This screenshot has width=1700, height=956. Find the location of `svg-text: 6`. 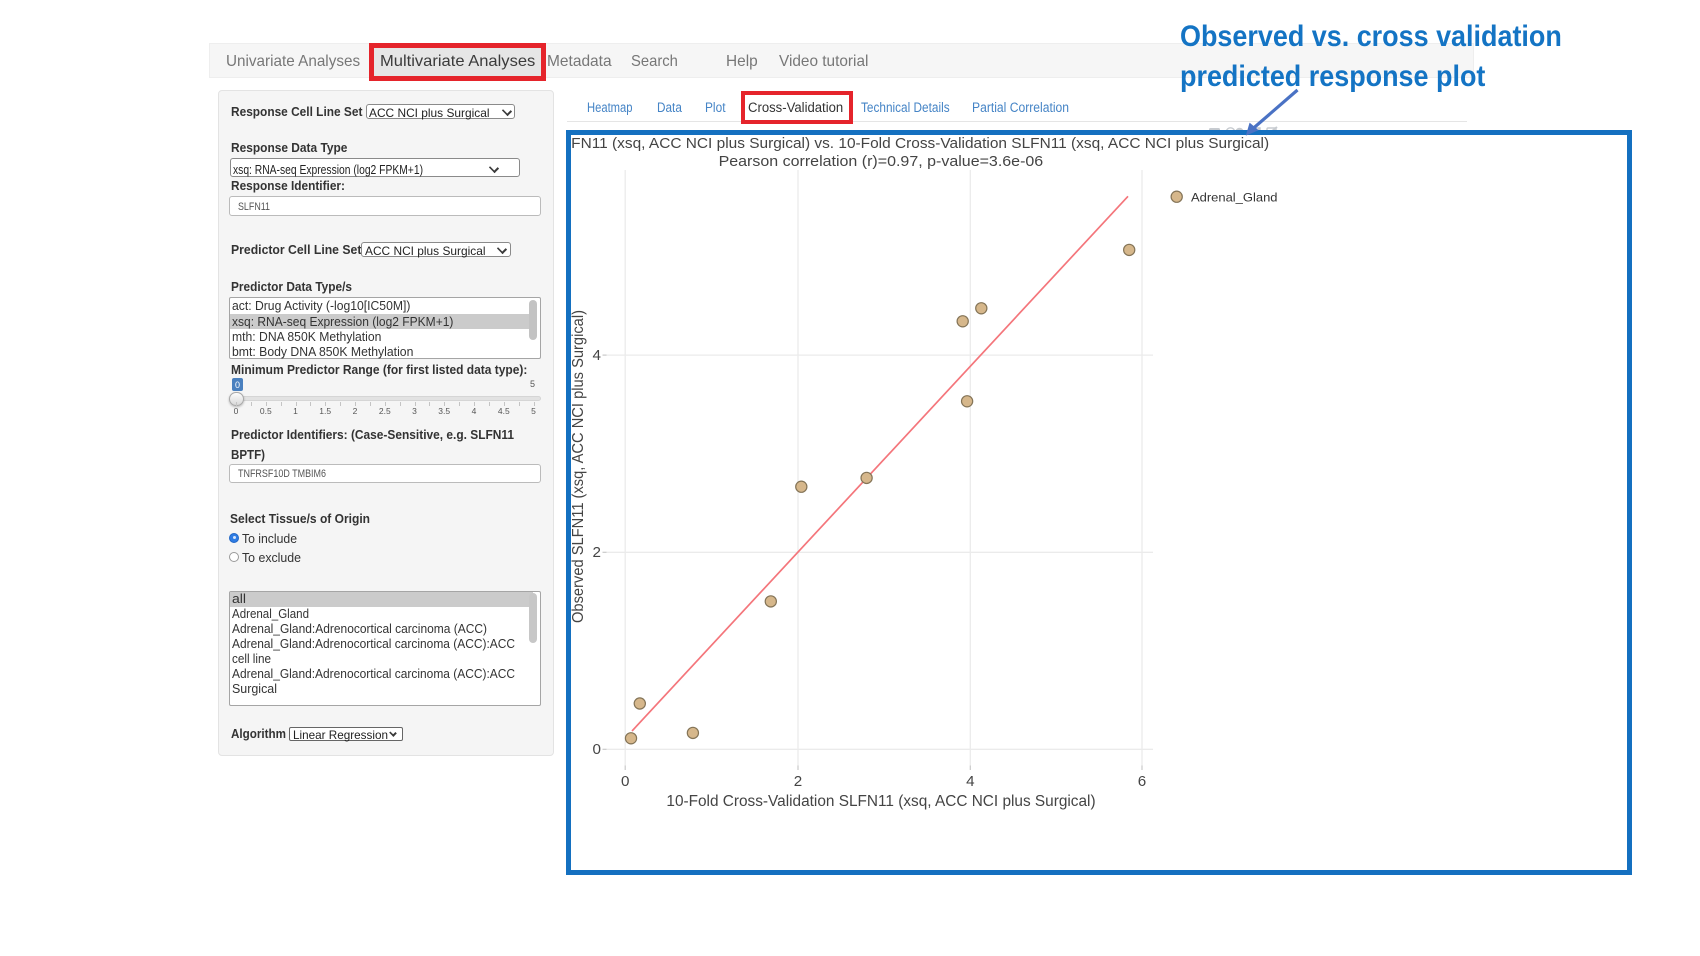

svg-text: 6 is located at coordinates (1142, 781).